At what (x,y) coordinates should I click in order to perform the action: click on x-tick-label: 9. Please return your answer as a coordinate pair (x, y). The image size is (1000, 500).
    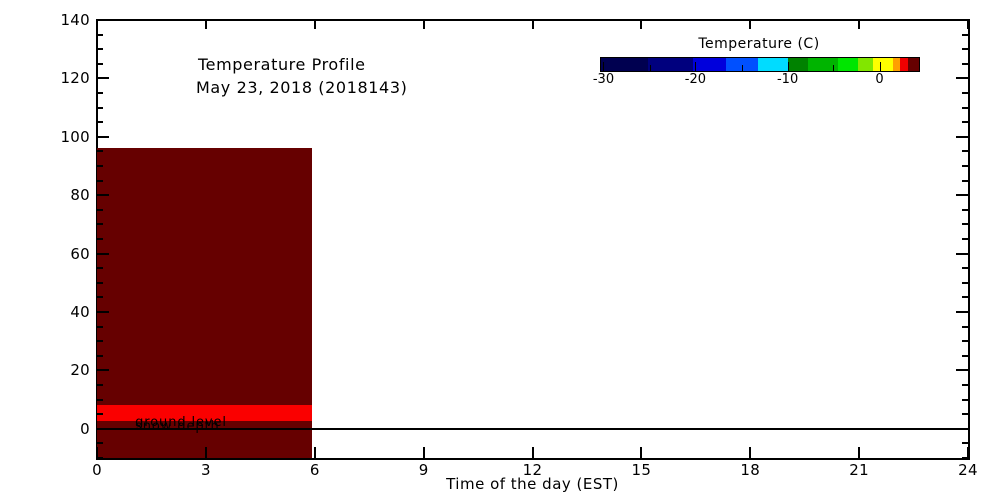
    Looking at the image, I should click on (423, 470).